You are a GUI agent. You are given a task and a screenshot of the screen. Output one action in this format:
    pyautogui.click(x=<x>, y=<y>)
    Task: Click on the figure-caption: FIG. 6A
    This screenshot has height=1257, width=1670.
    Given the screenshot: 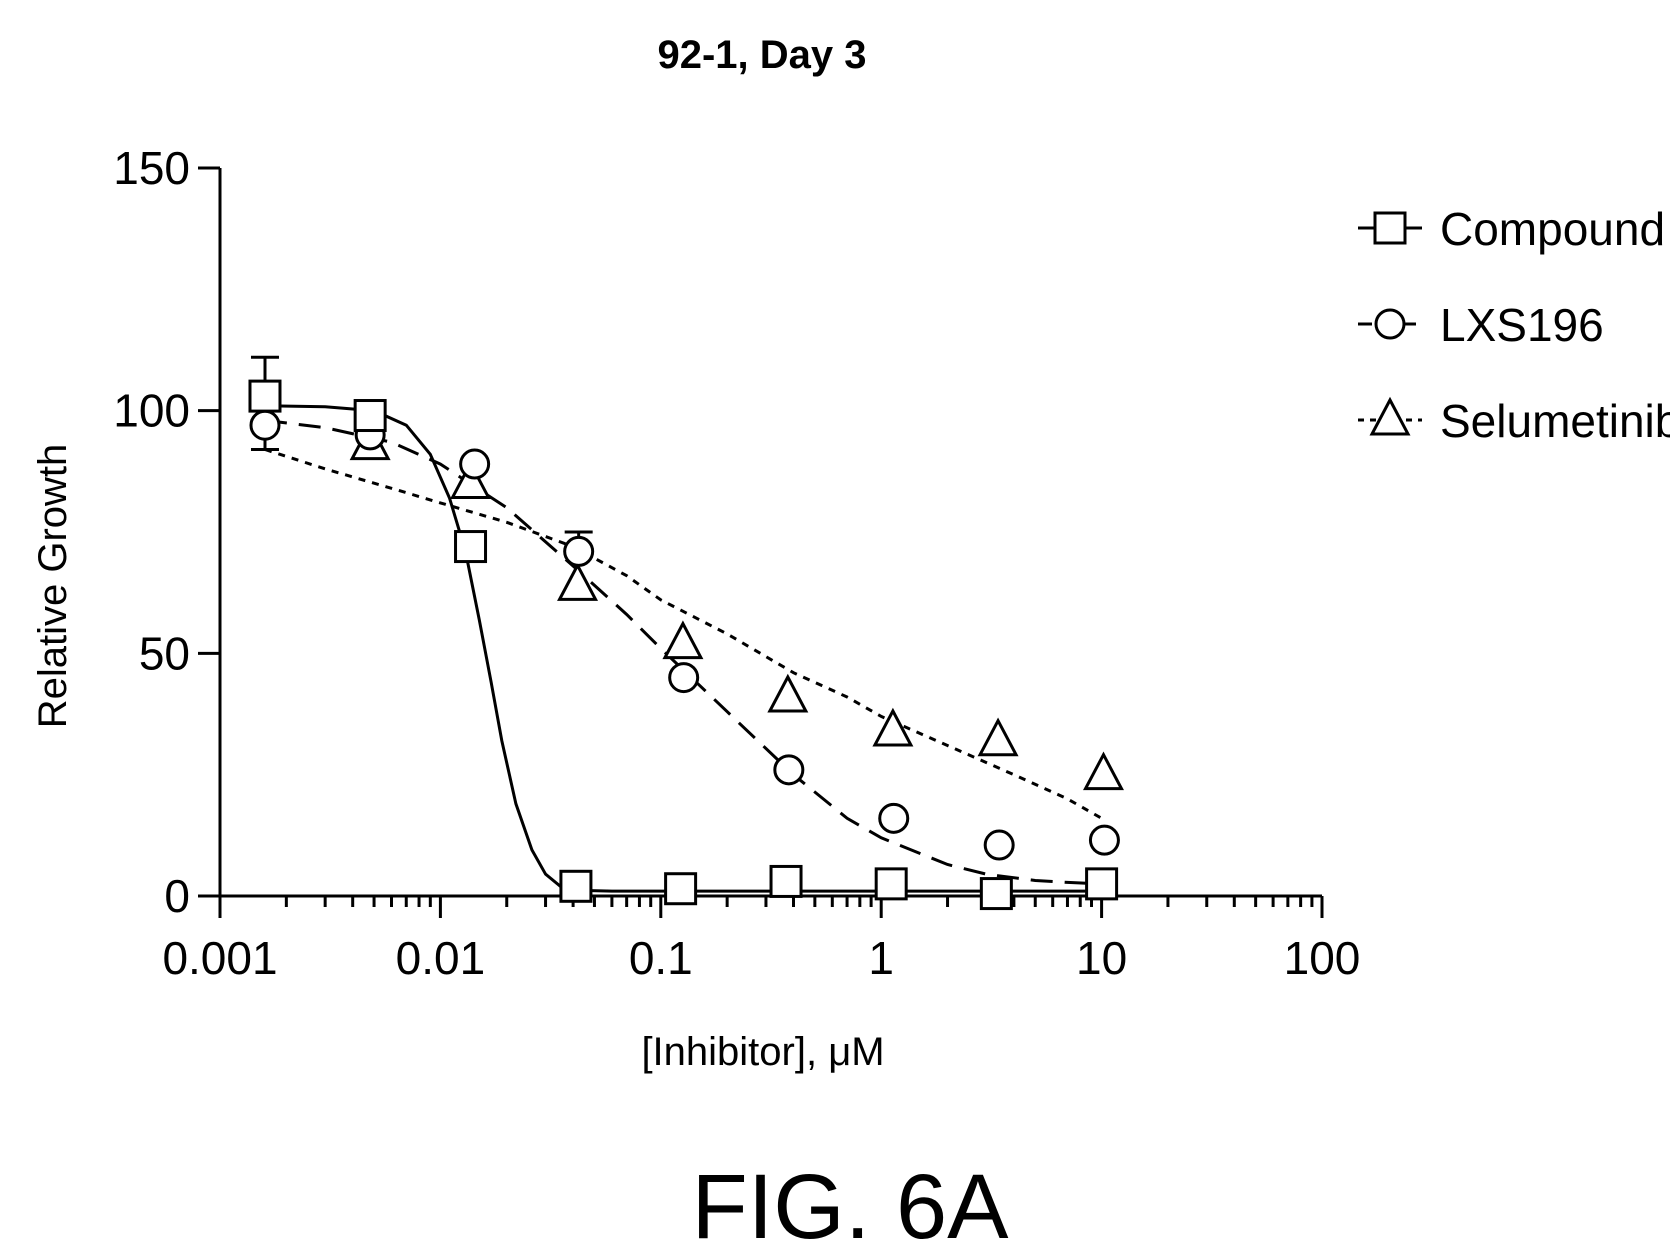 What is the action you would take?
    pyautogui.click(x=851, y=1206)
    